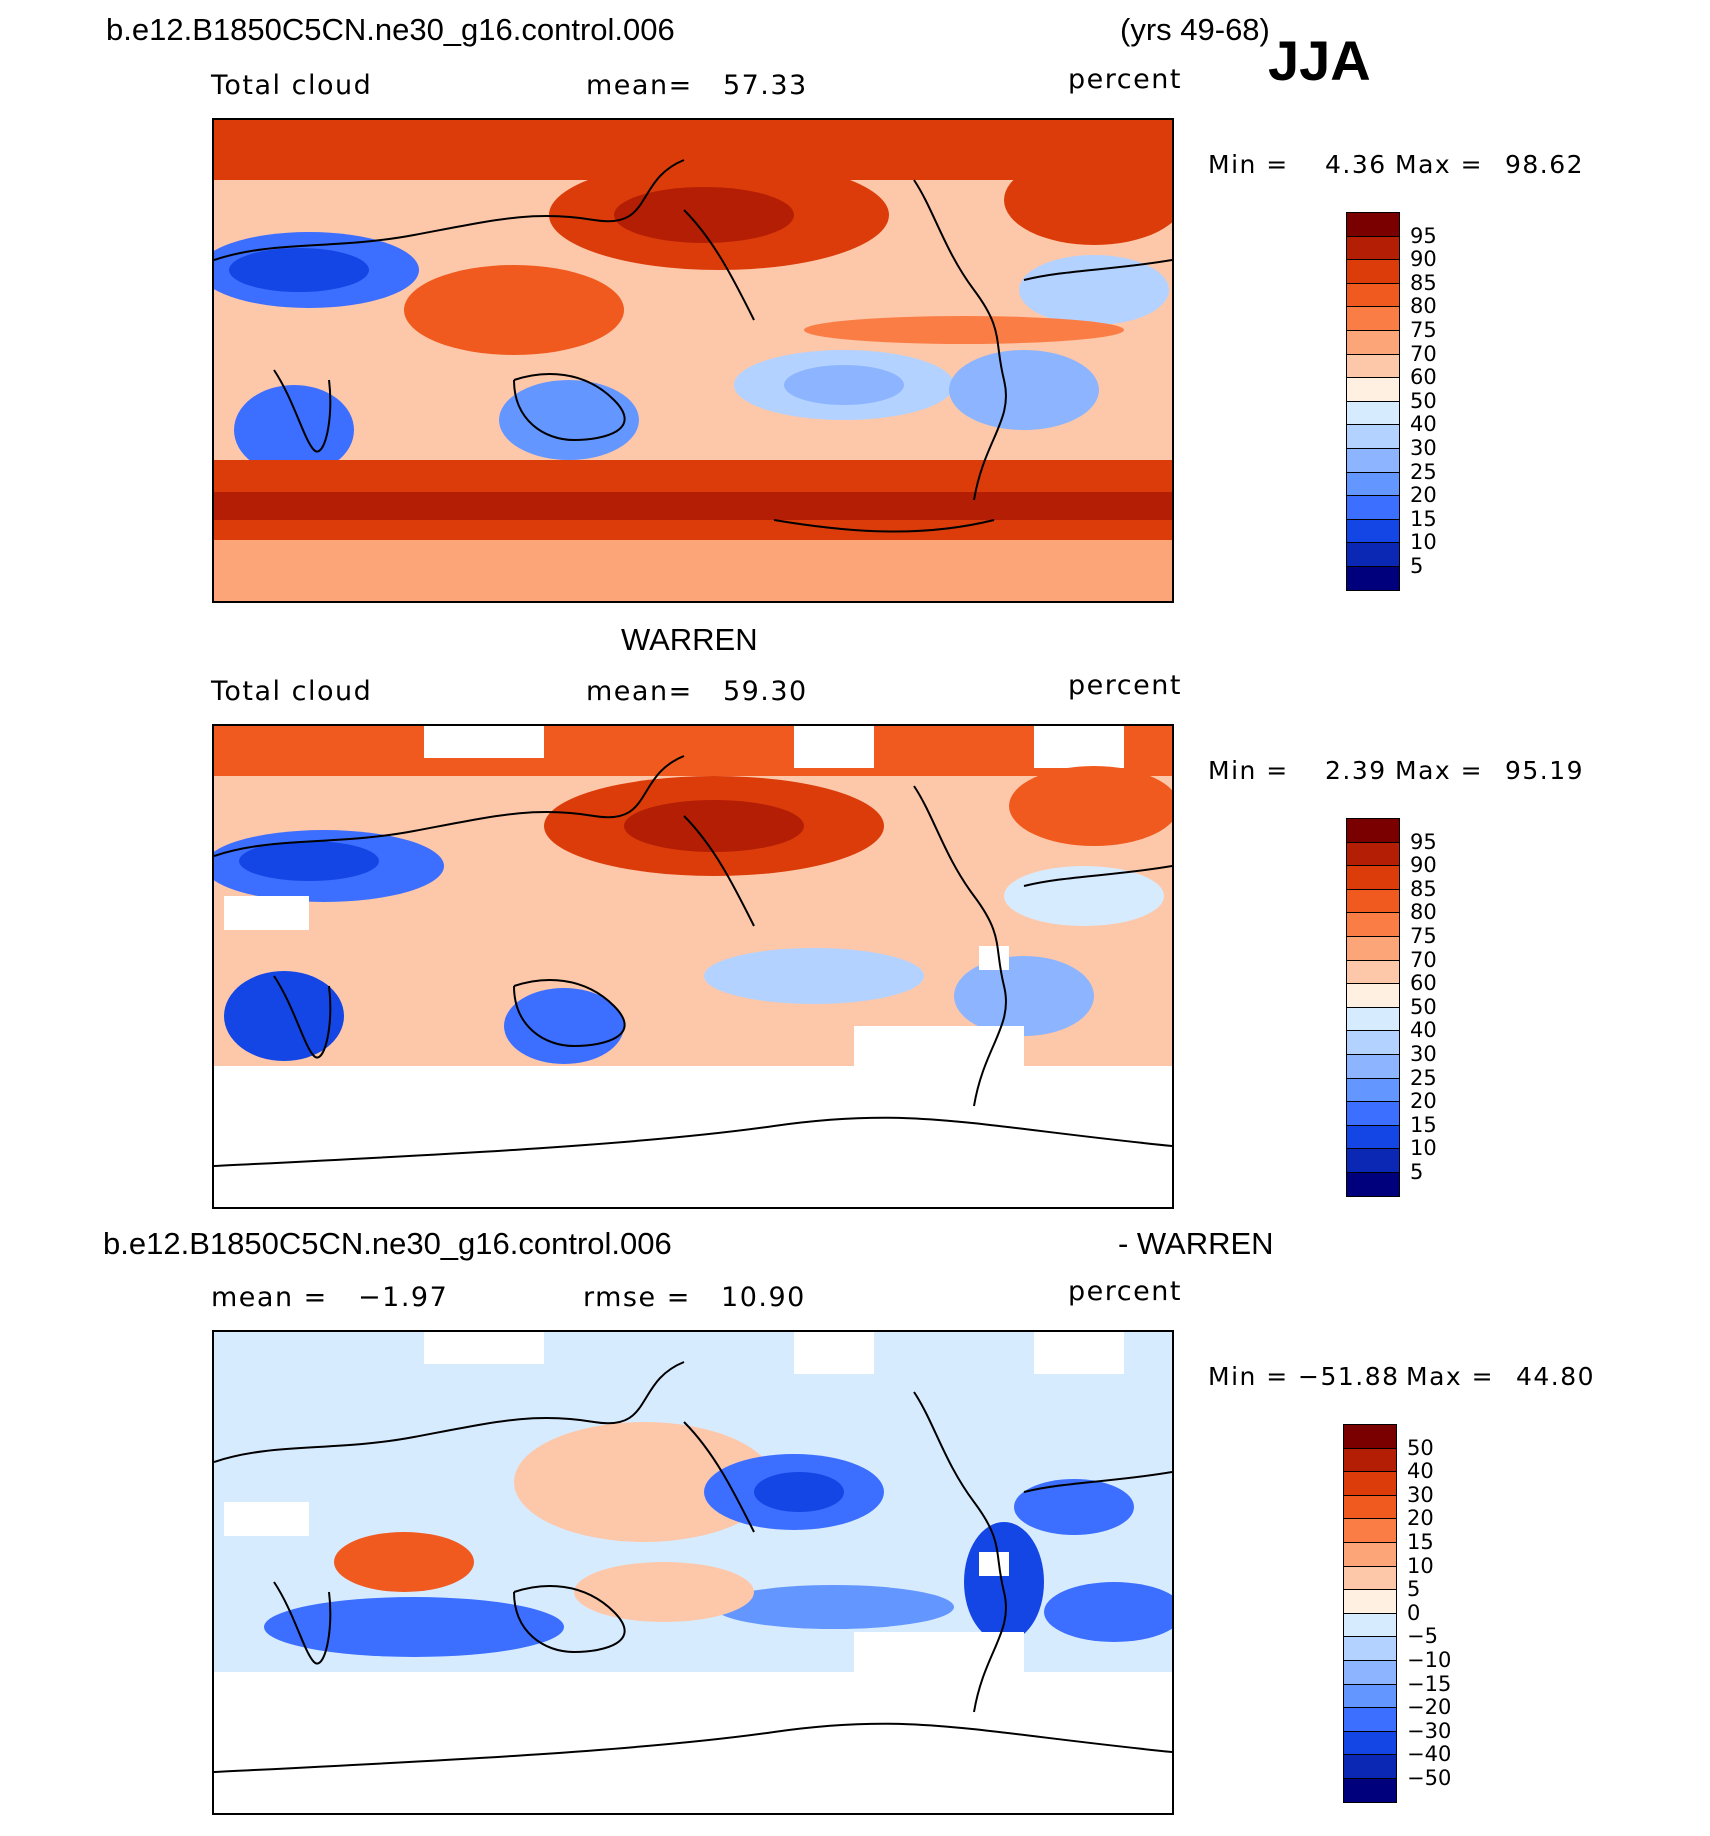  What do you see at coordinates (693, 570) in the screenshot?
I see `antarctic-band` at bounding box center [693, 570].